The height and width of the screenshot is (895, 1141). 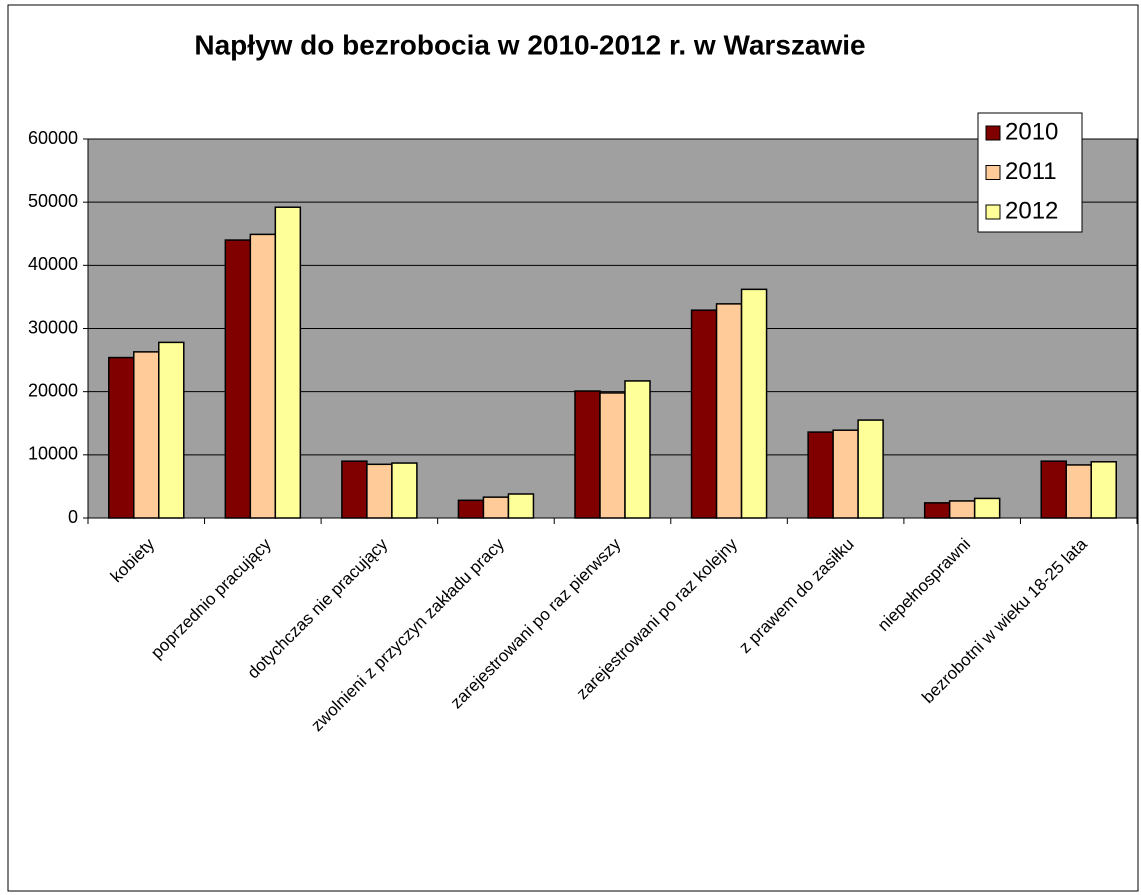 What do you see at coordinates (73, 517) in the screenshot?
I see `y-tick-label: 0` at bounding box center [73, 517].